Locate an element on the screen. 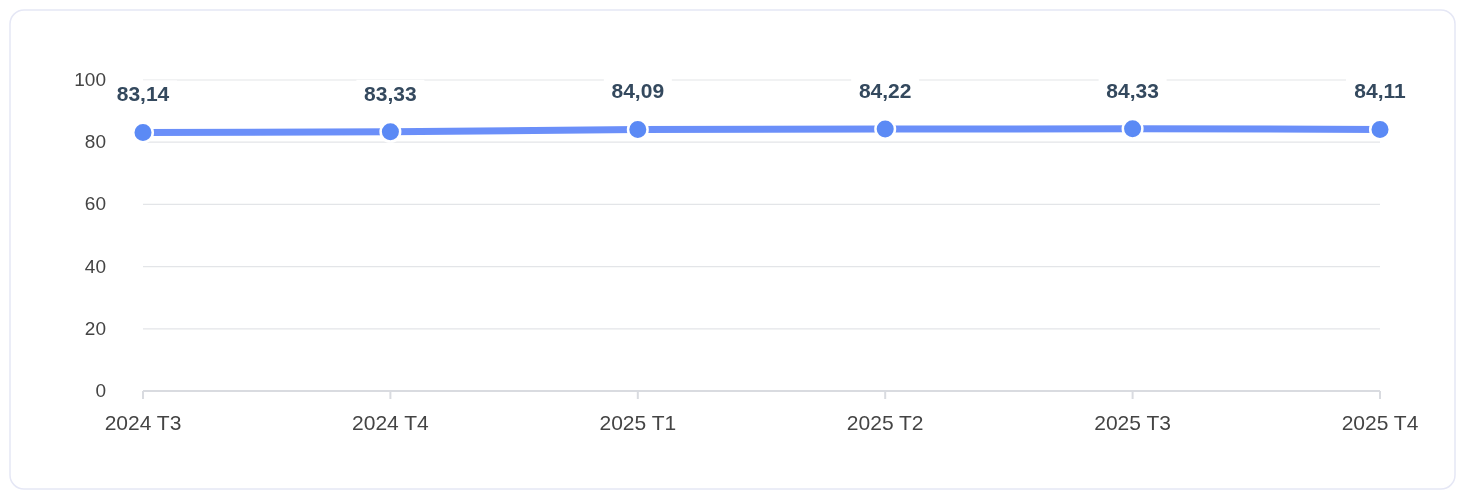 The height and width of the screenshot is (499, 1465). data-label: 84,22 is located at coordinates (885, 91).